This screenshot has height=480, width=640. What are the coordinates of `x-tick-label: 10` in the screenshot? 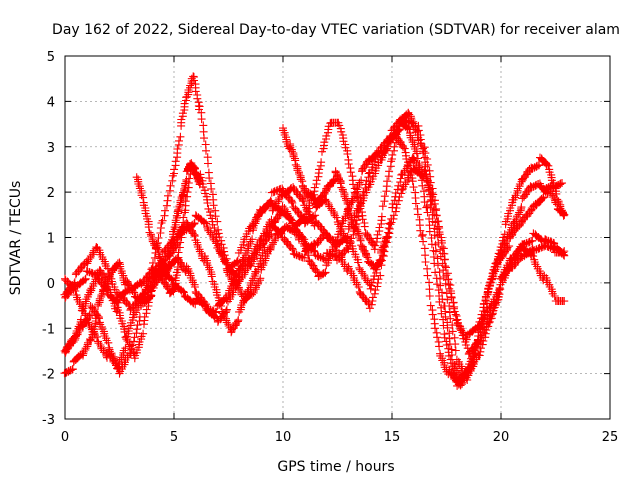 It's located at (283, 437).